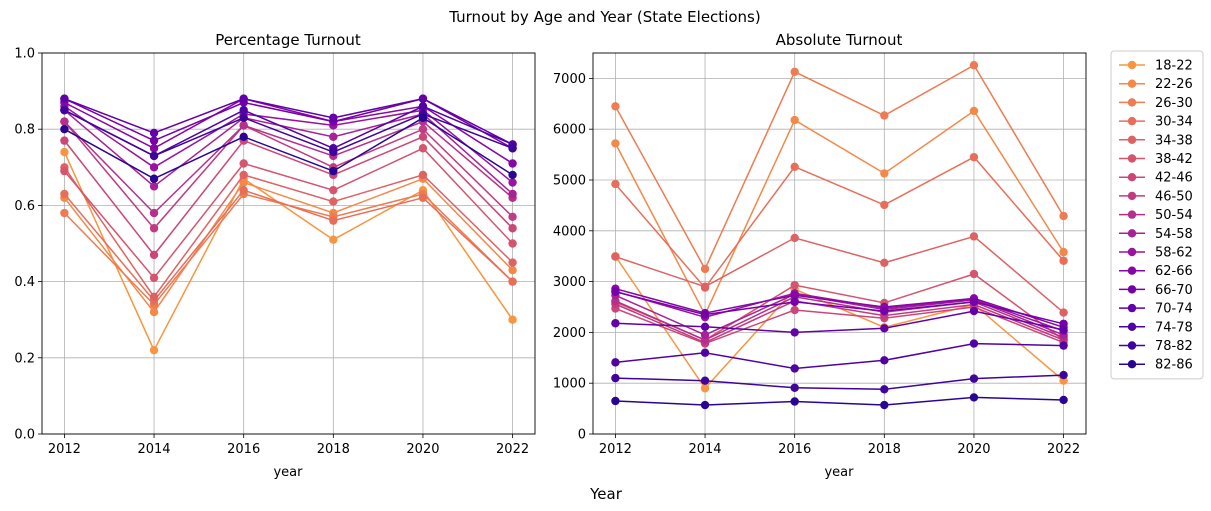 This screenshot has width=1211, height=511. I want to click on legend-item: 70-74, so click(1156, 309).